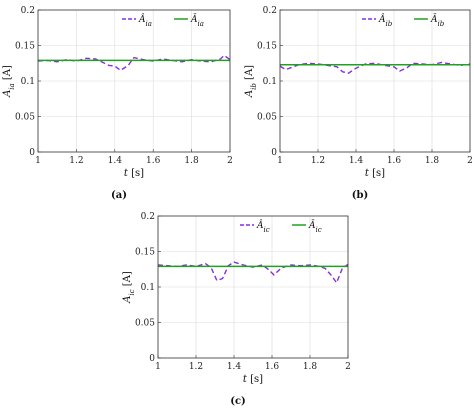  I want to click on legend-entry: Āib, so click(437, 20).